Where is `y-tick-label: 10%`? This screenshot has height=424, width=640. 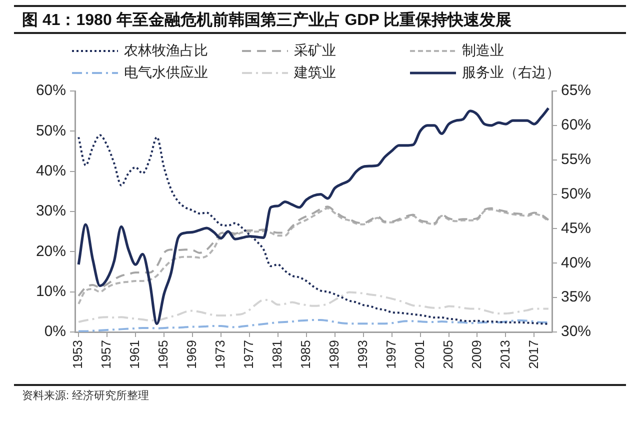
y-tick-label: 10% is located at coordinates (51, 291).